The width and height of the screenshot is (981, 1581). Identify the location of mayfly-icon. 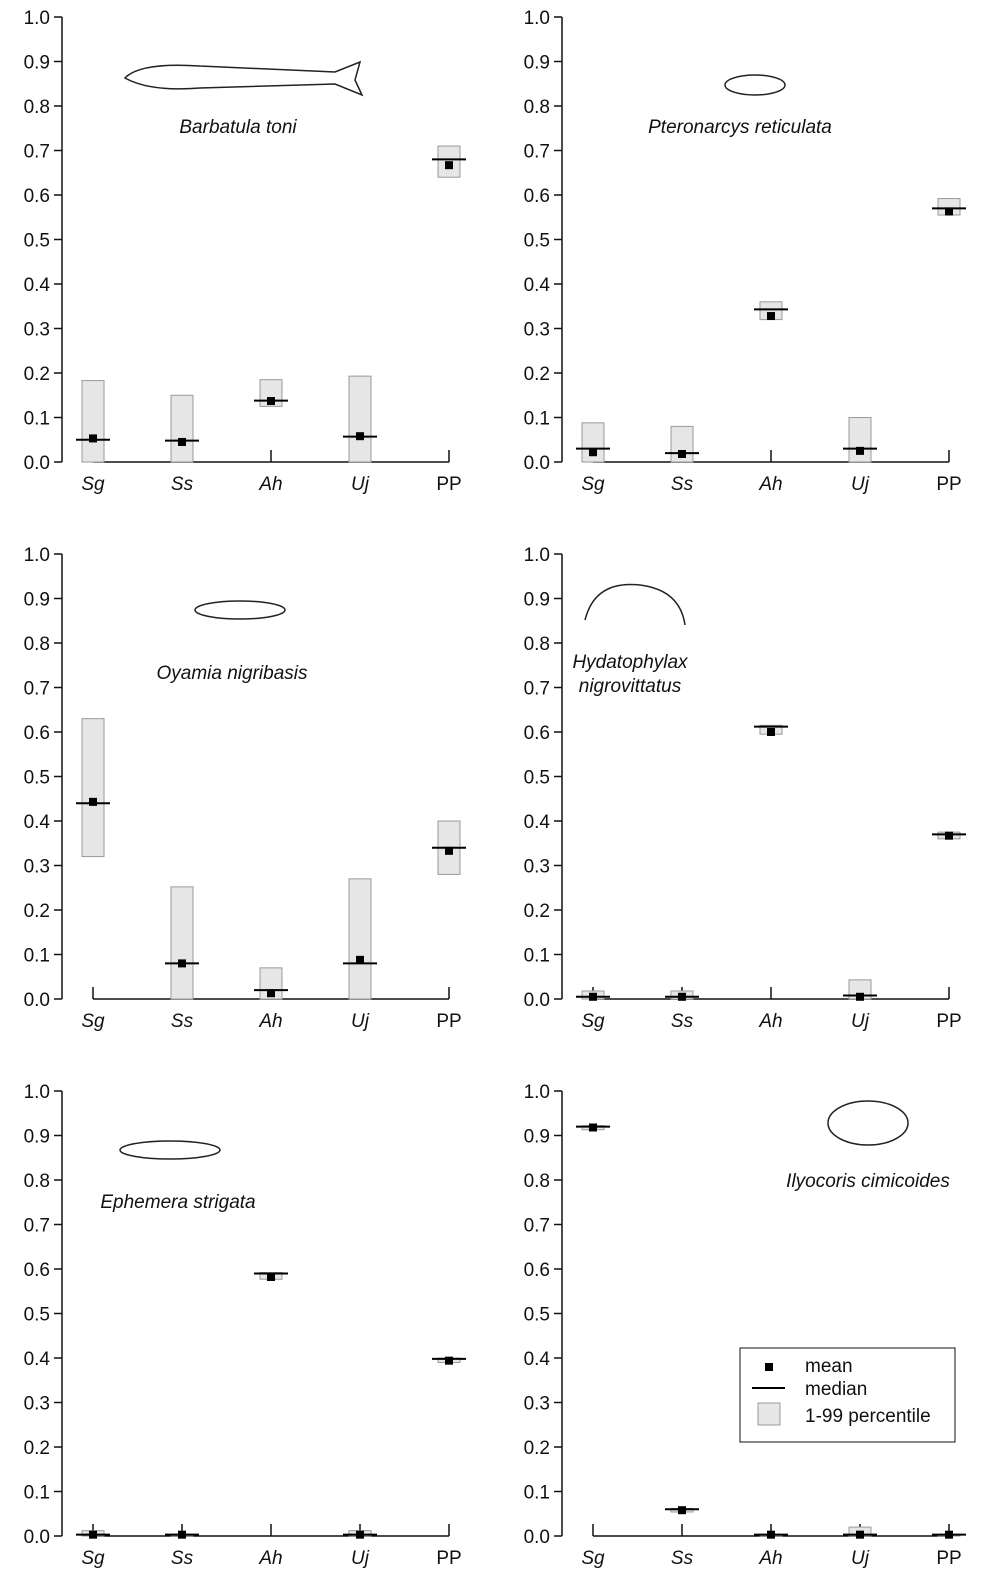
(170, 1150).